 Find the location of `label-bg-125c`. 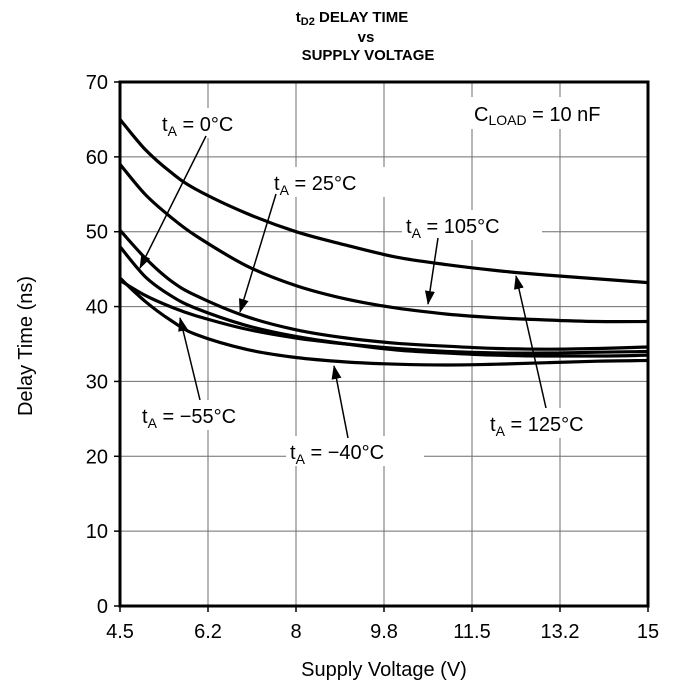

label-bg-125c is located at coordinates (552, 423).